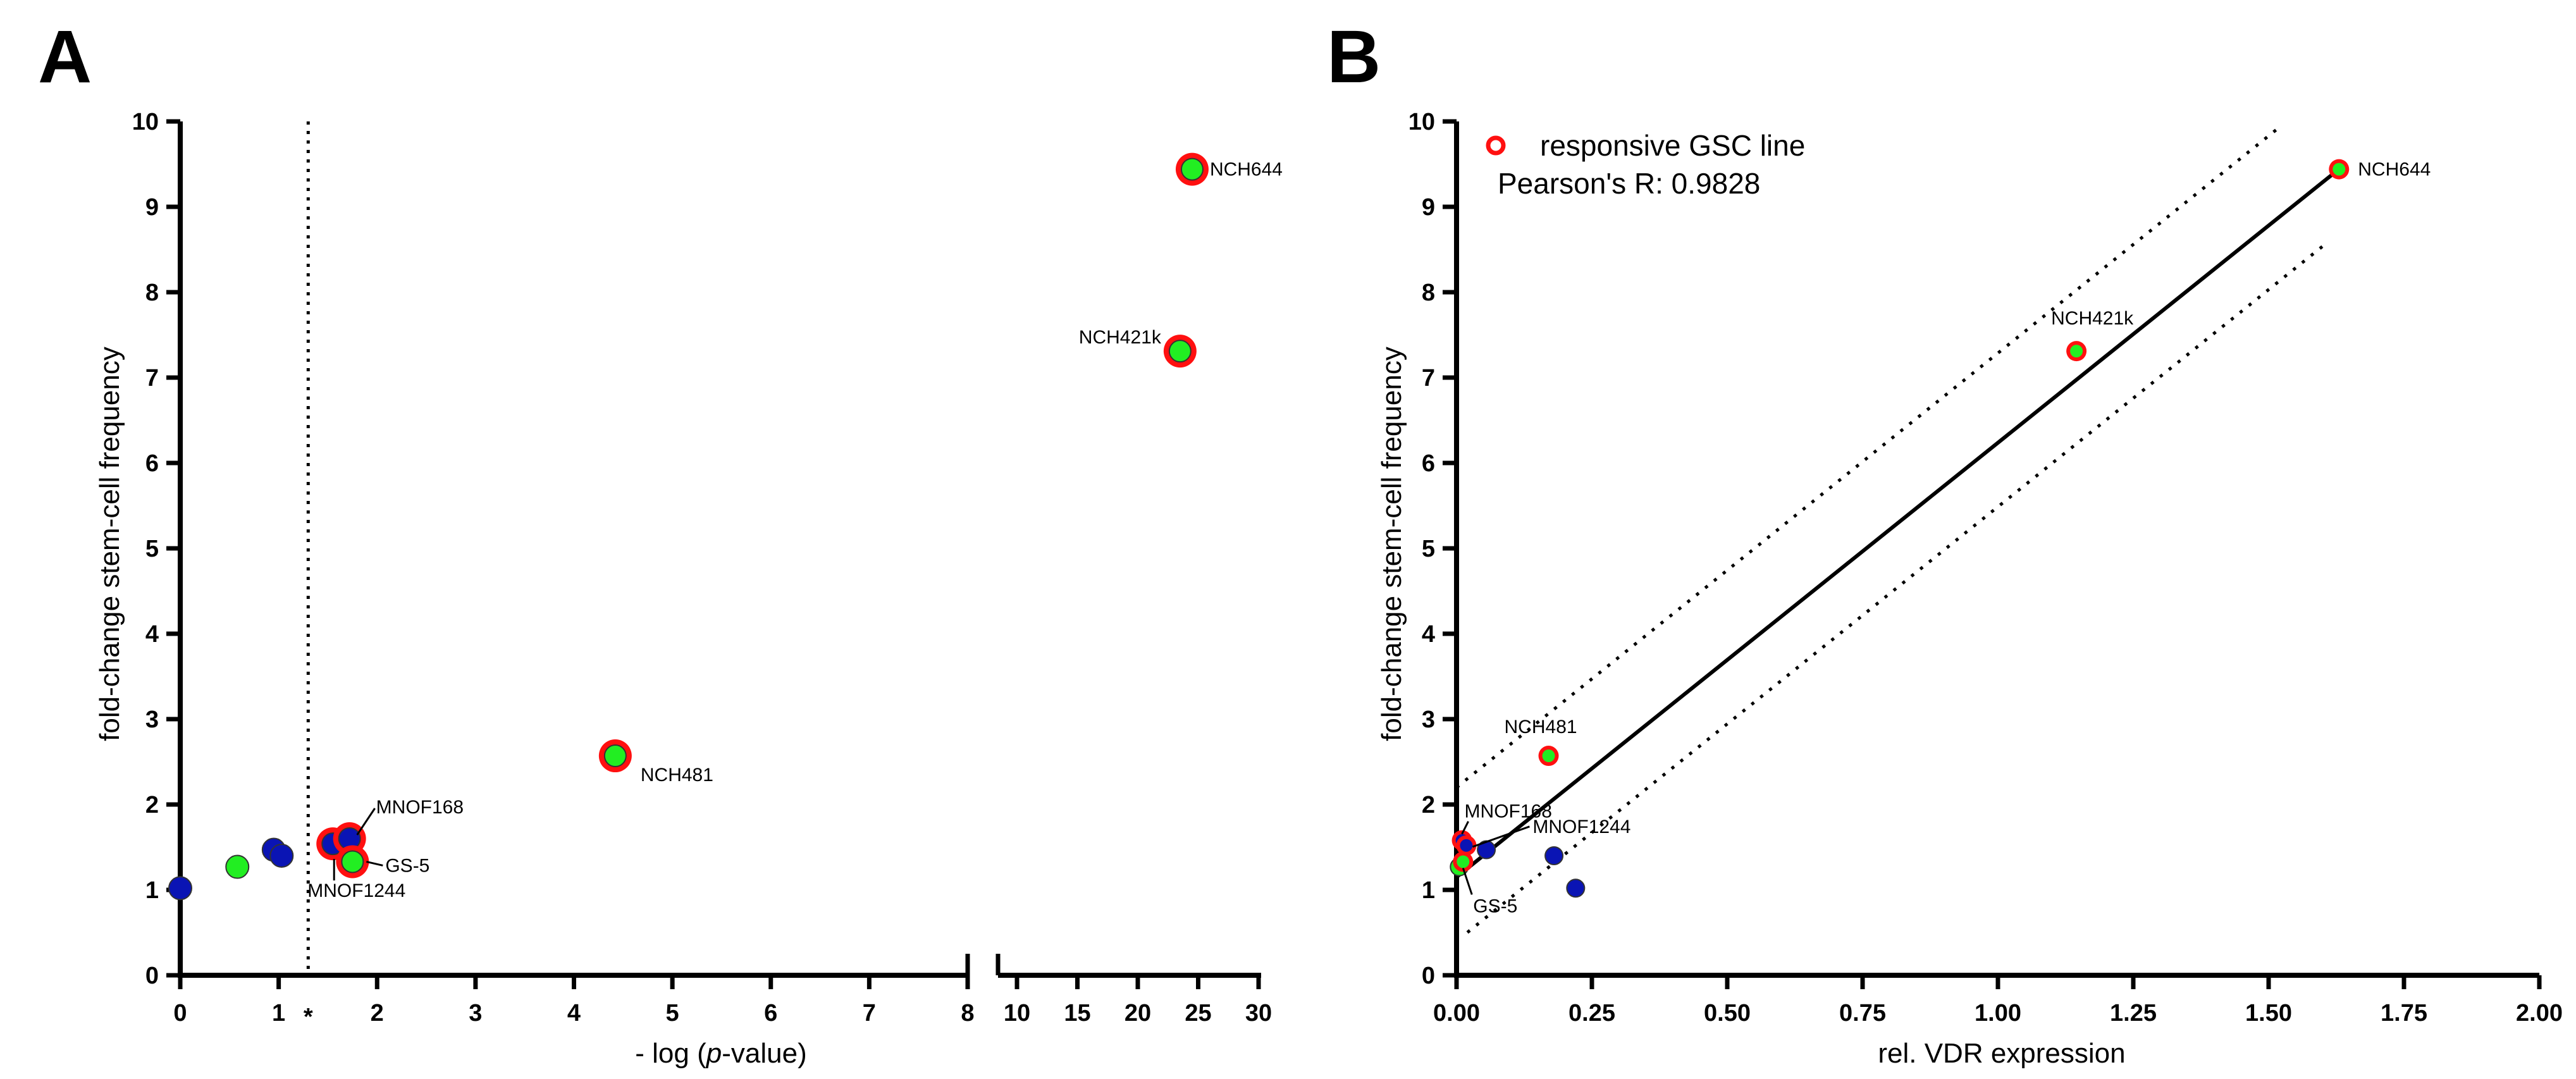  What do you see at coordinates (1727, 1013) in the screenshot?
I see `panel-b-x-tick-label: 0.50` at bounding box center [1727, 1013].